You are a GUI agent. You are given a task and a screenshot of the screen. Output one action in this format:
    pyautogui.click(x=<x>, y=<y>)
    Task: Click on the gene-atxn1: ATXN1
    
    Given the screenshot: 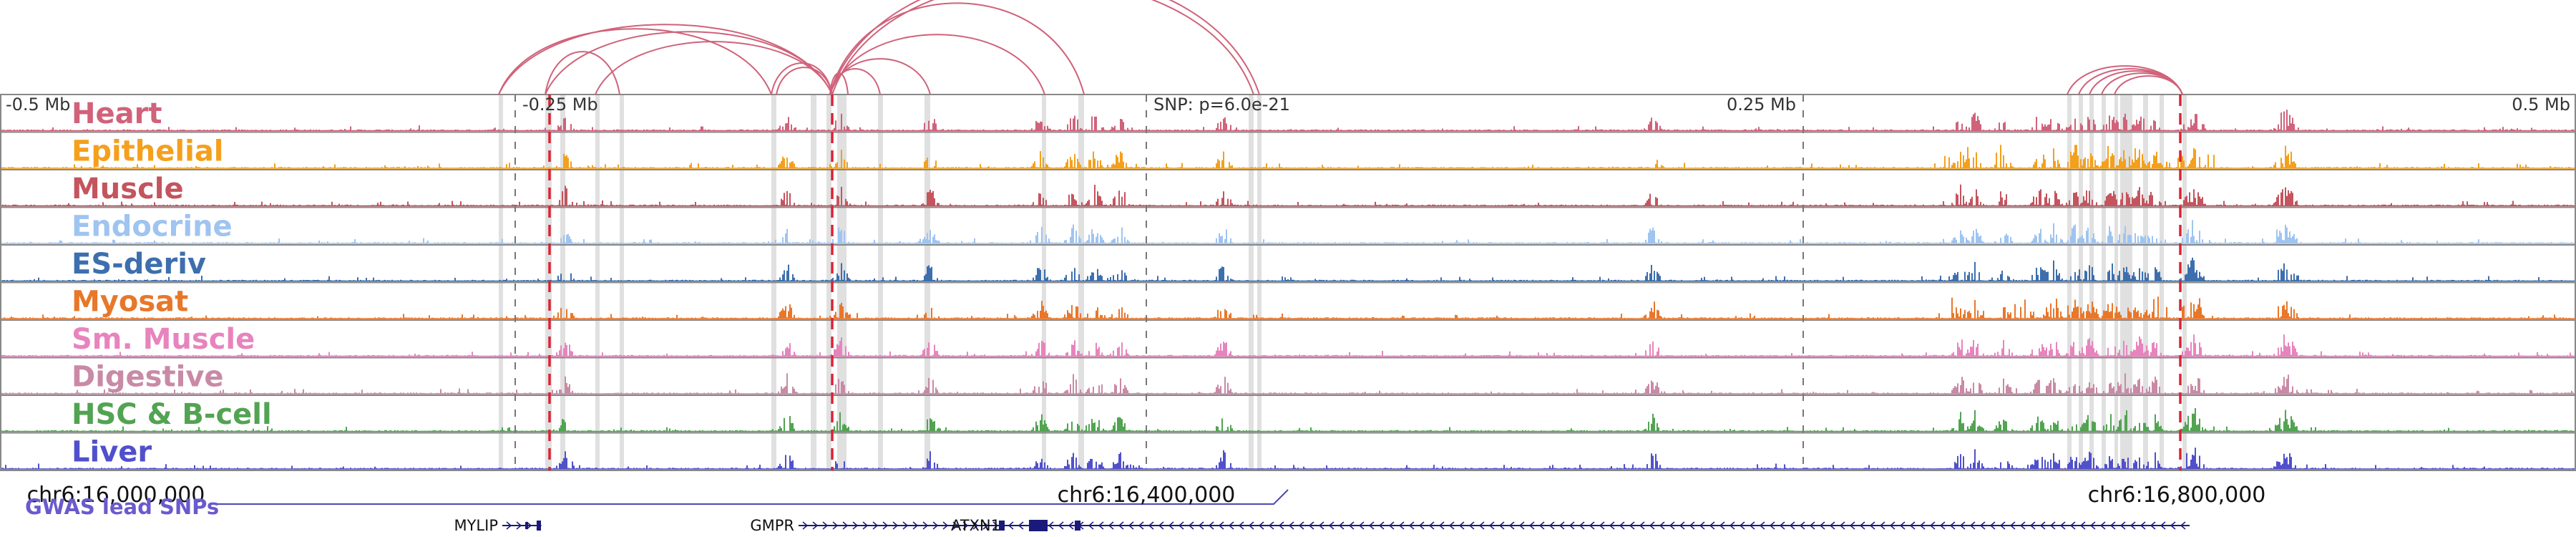 What is the action you would take?
    pyautogui.click(x=1570, y=525)
    